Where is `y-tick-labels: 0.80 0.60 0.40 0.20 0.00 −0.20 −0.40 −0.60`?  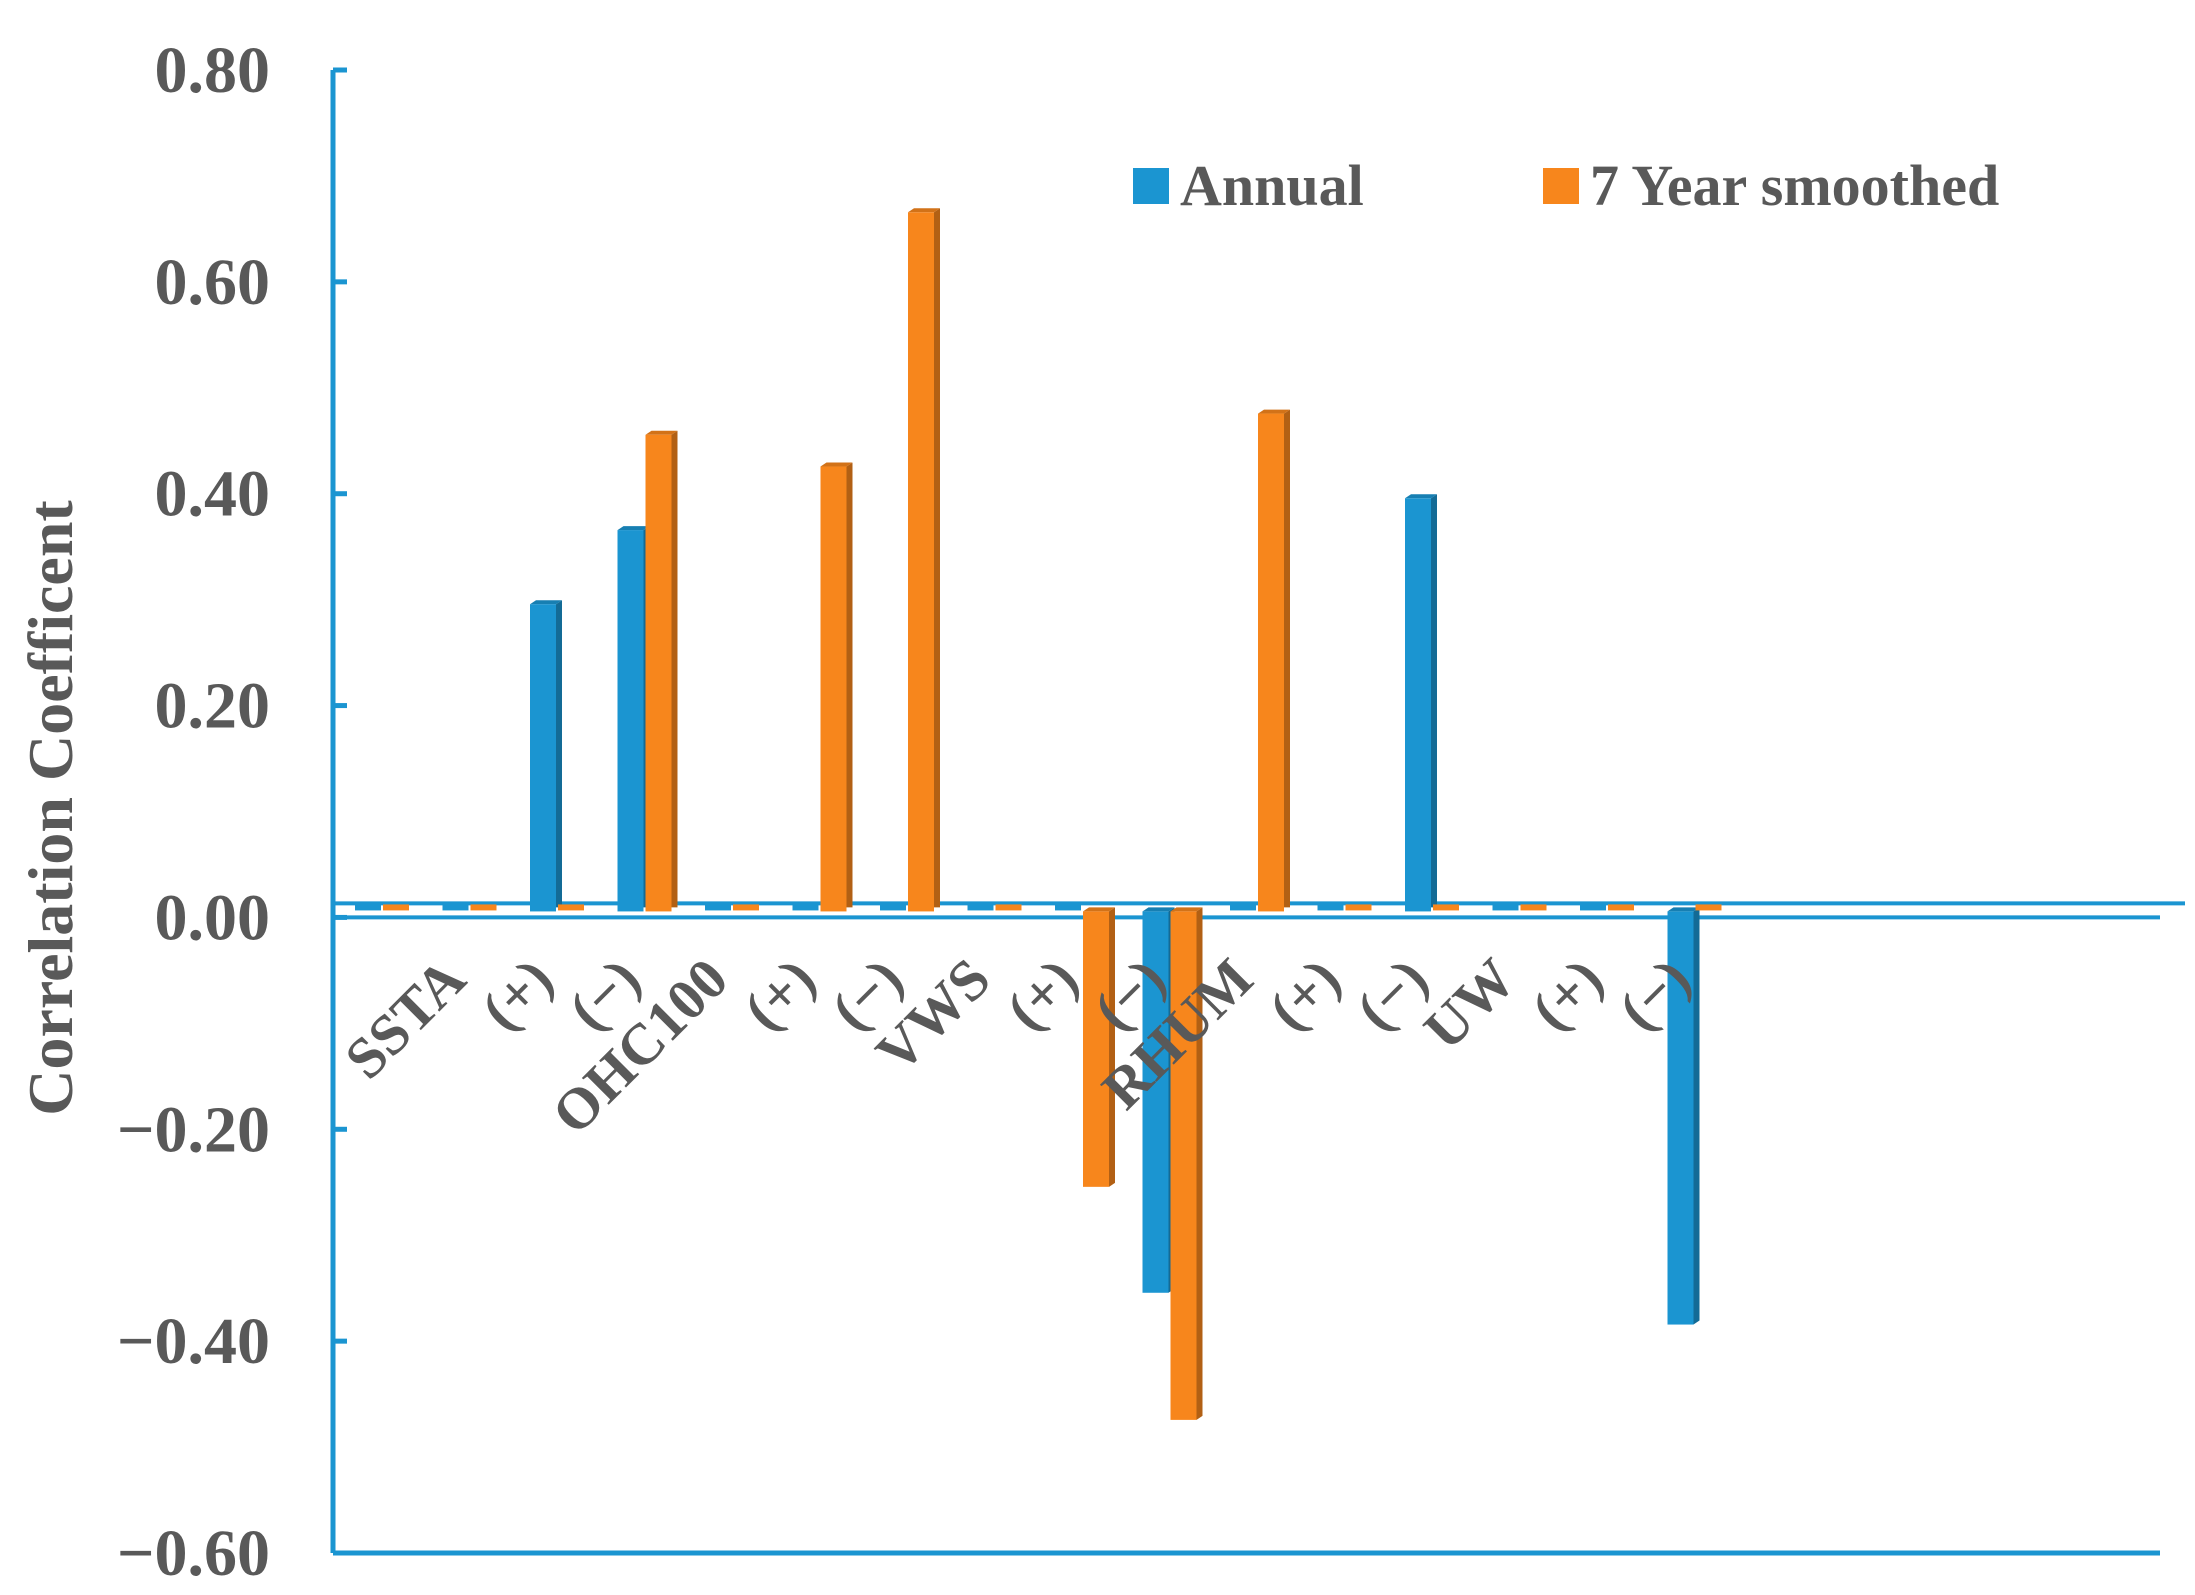 y-tick-labels: 0.80 0.60 0.40 0.20 0.00 −0.20 −0.40 −0.60 is located at coordinates (193, 812).